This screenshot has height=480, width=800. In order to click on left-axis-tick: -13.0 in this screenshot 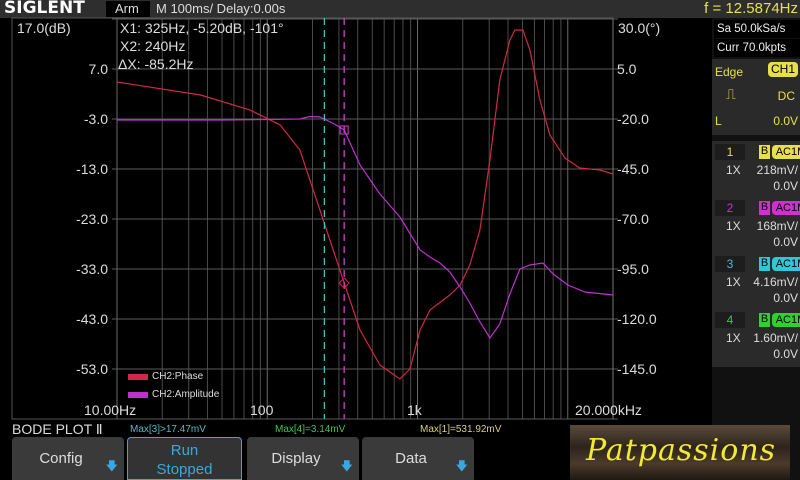, I will do `click(92, 169)`.